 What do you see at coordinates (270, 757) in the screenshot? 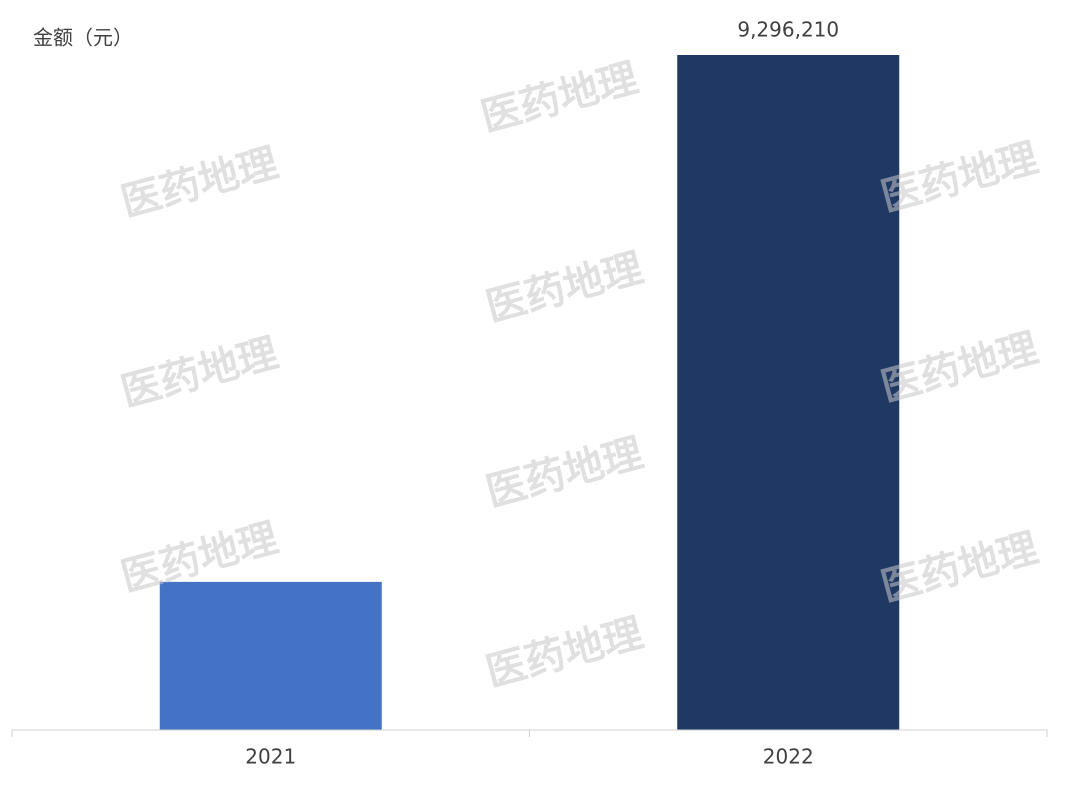
I see `x-tick-label: 2021` at bounding box center [270, 757].